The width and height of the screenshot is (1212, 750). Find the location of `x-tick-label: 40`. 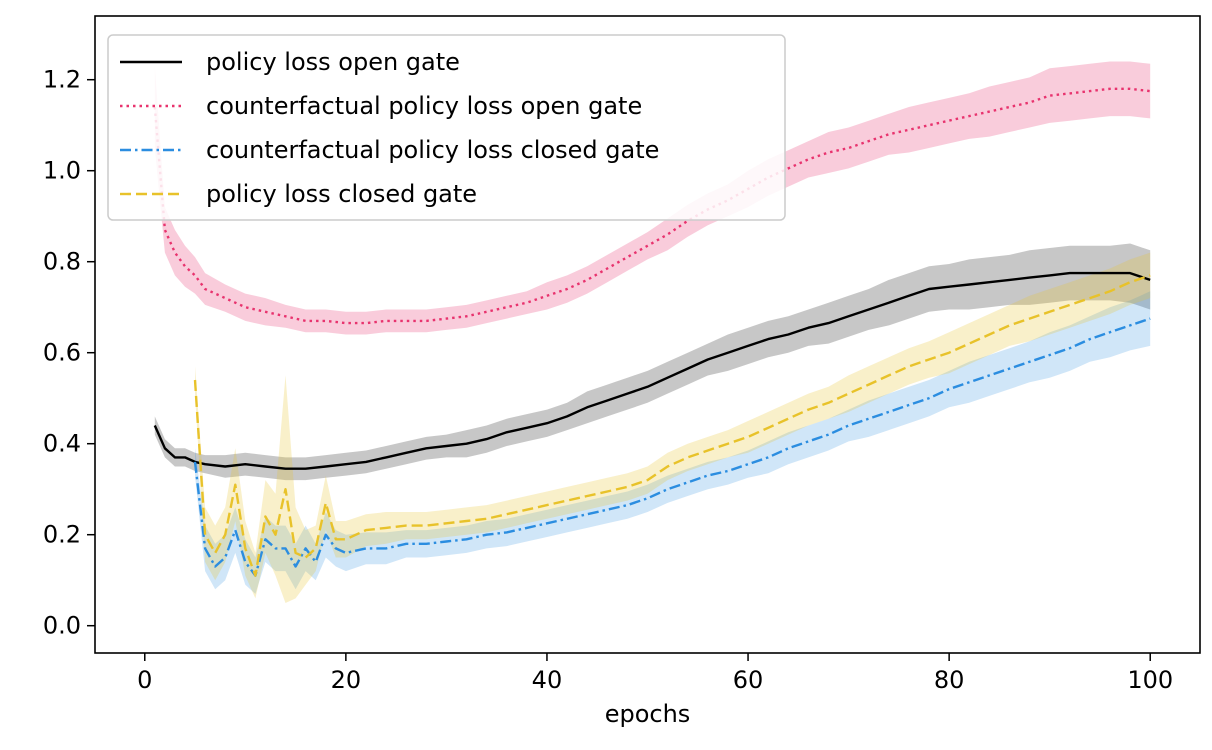

x-tick-label: 40 is located at coordinates (547, 680).